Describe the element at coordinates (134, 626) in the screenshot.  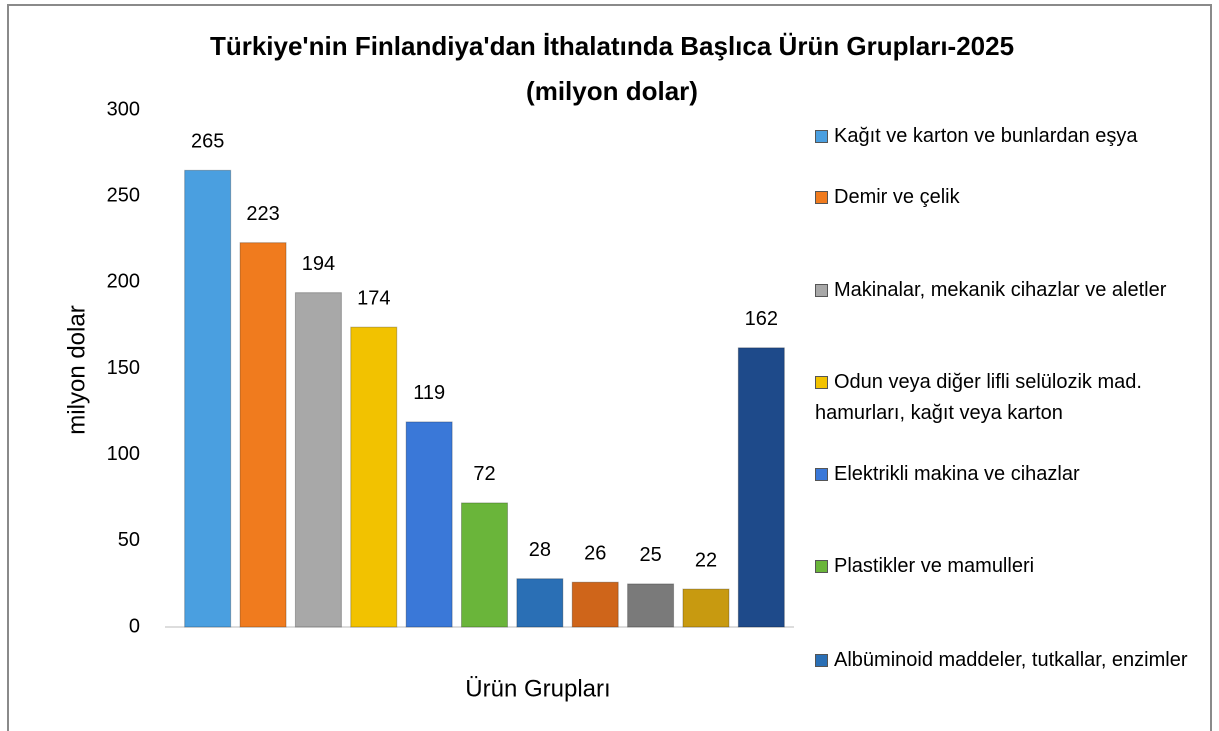
I see `y-tick-label: 0` at that location.